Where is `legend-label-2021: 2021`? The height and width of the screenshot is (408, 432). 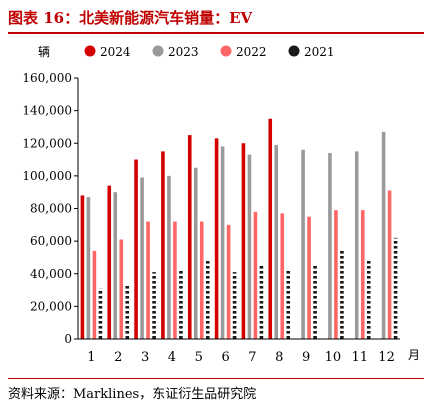 legend-label-2021: 2021 is located at coordinates (319, 52).